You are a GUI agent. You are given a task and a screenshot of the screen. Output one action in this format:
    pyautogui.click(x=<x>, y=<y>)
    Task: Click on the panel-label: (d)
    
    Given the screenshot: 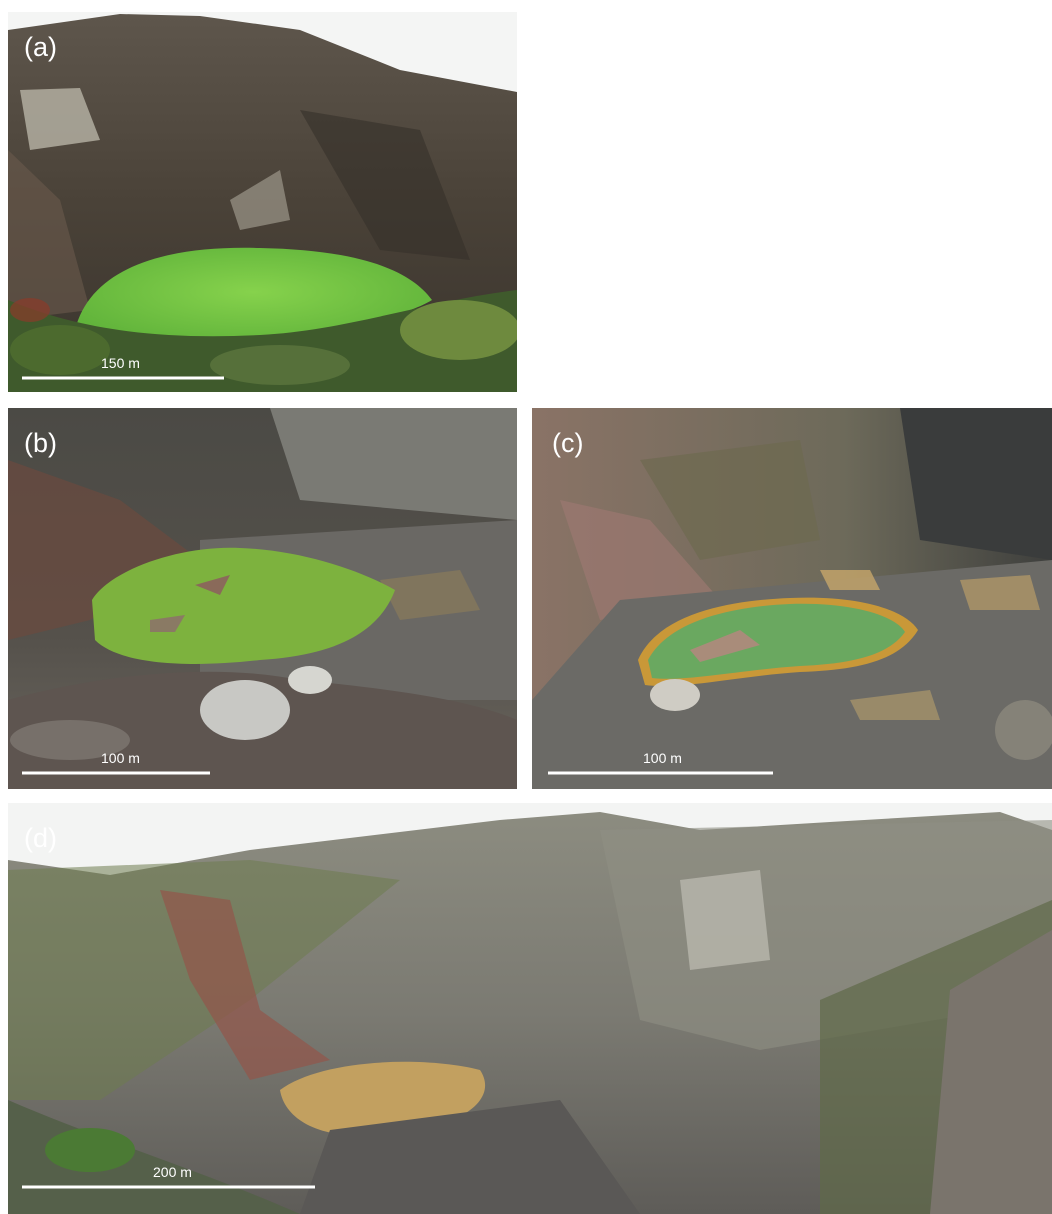 What is the action you would take?
    pyautogui.click(x=40, y=838)
    